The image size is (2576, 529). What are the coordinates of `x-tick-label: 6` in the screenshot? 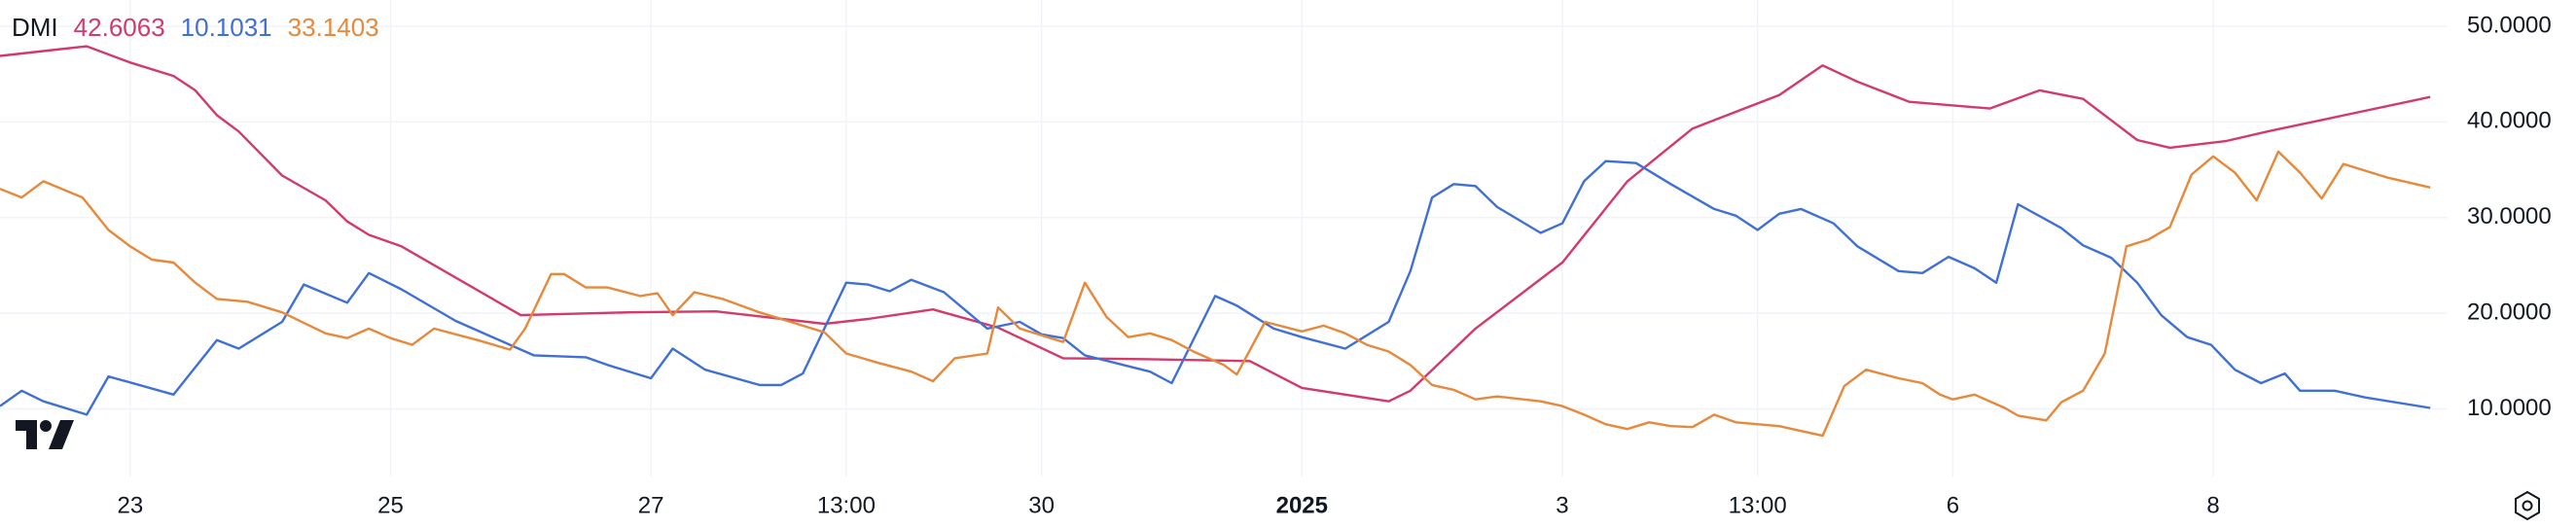 It's located at (1953, 505).